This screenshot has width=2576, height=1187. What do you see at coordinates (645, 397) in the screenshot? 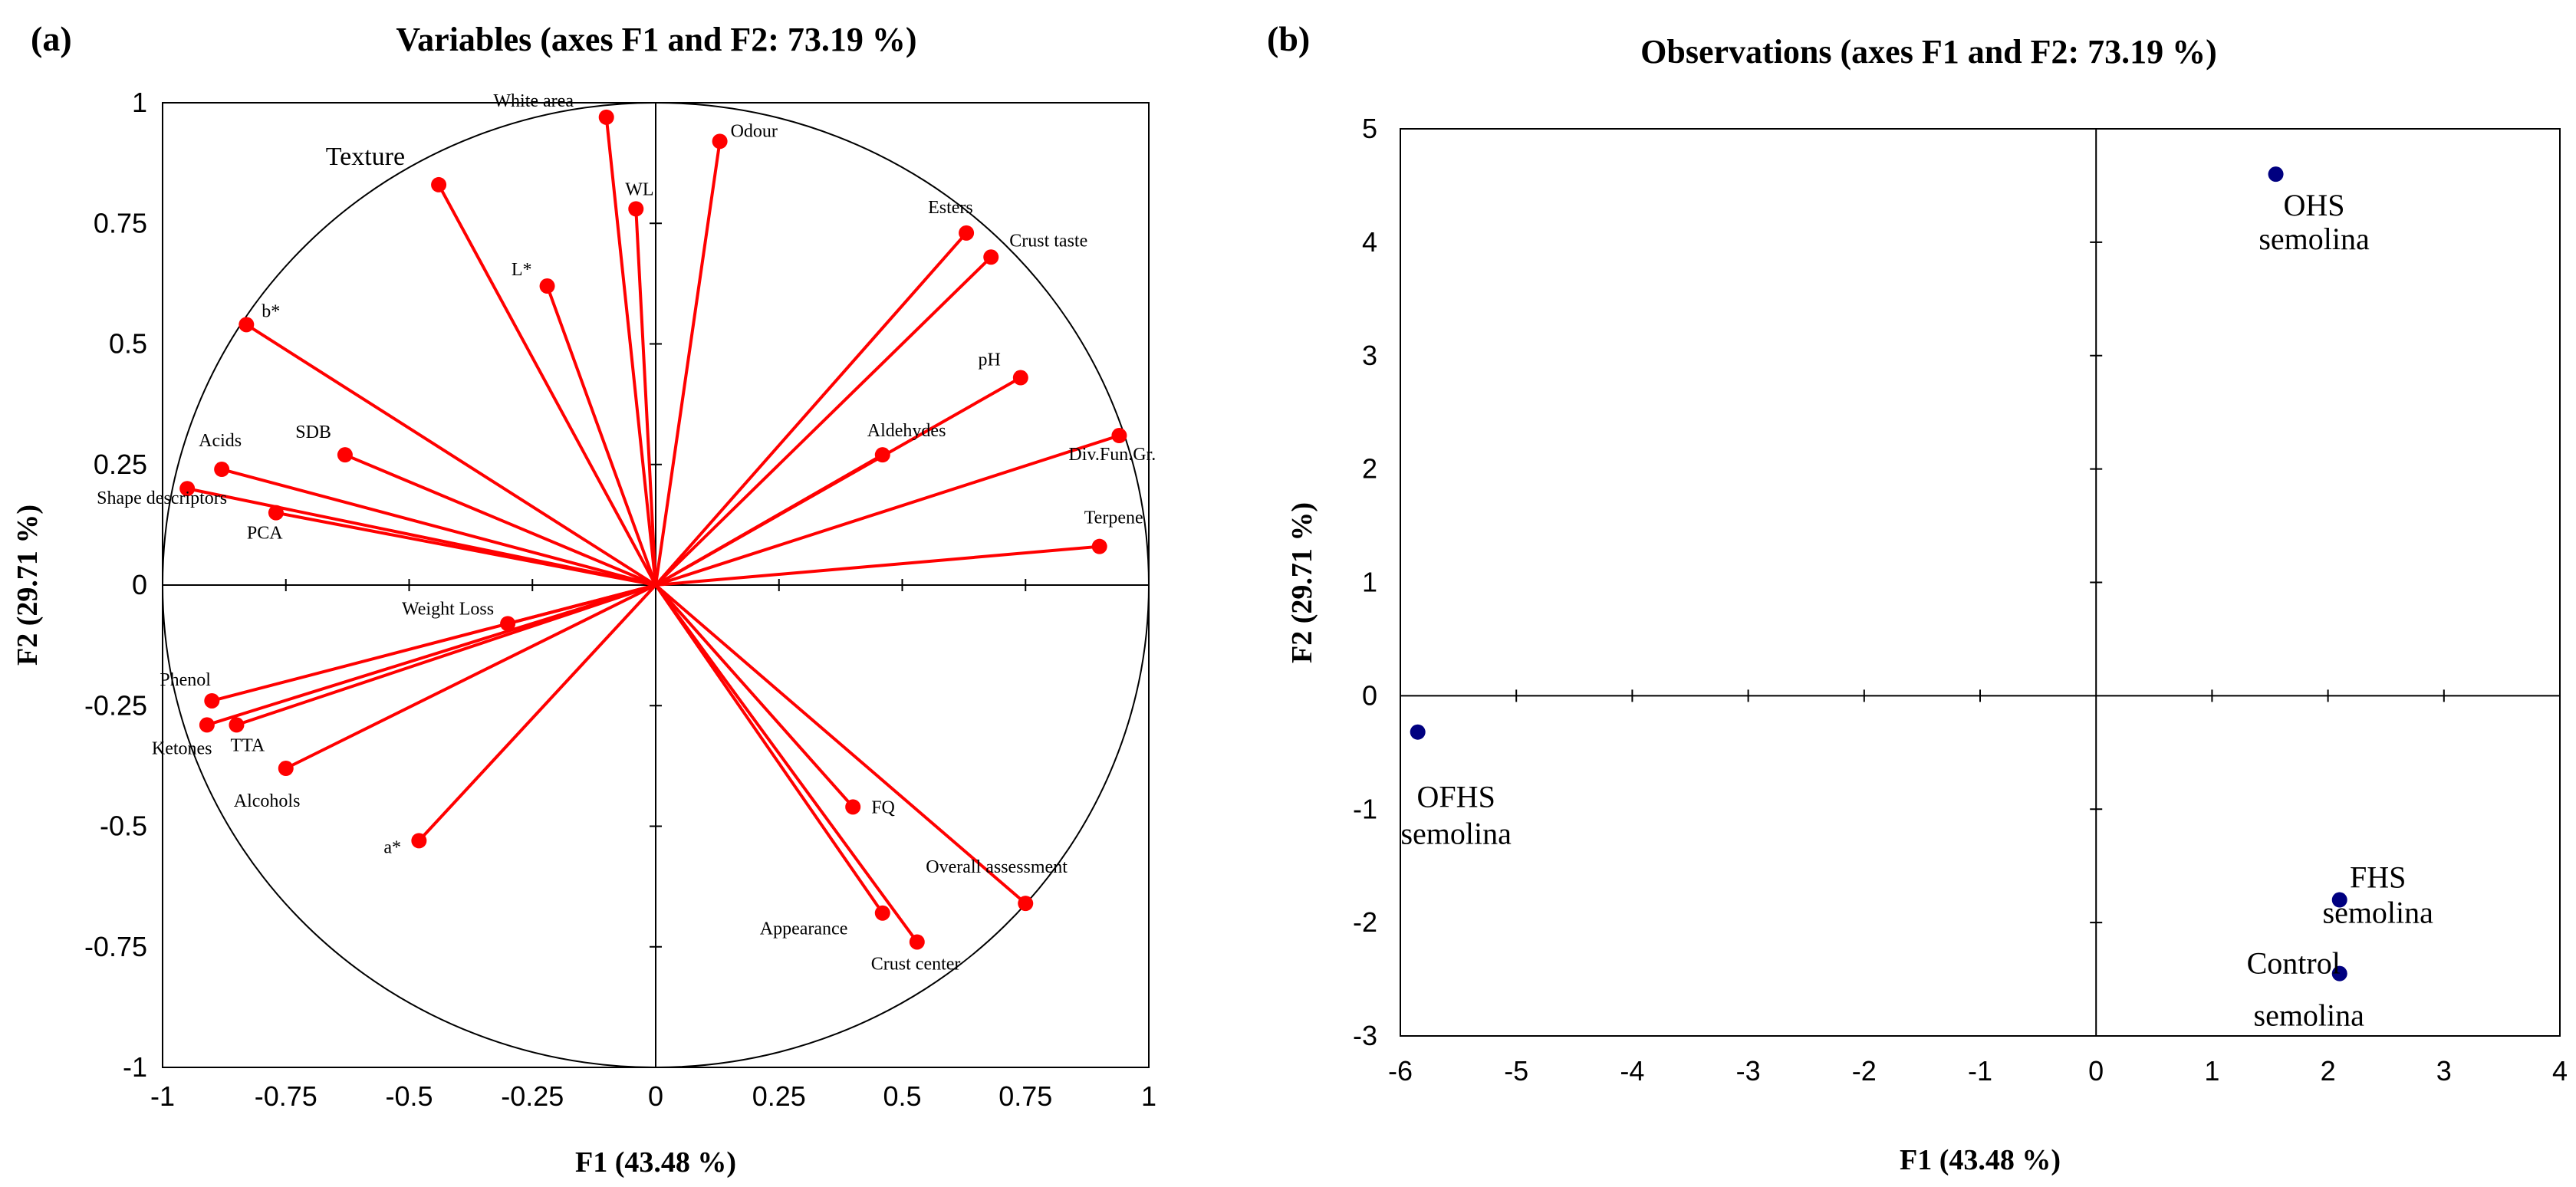
I see `vector-wl` at bounding box center [645, 397].